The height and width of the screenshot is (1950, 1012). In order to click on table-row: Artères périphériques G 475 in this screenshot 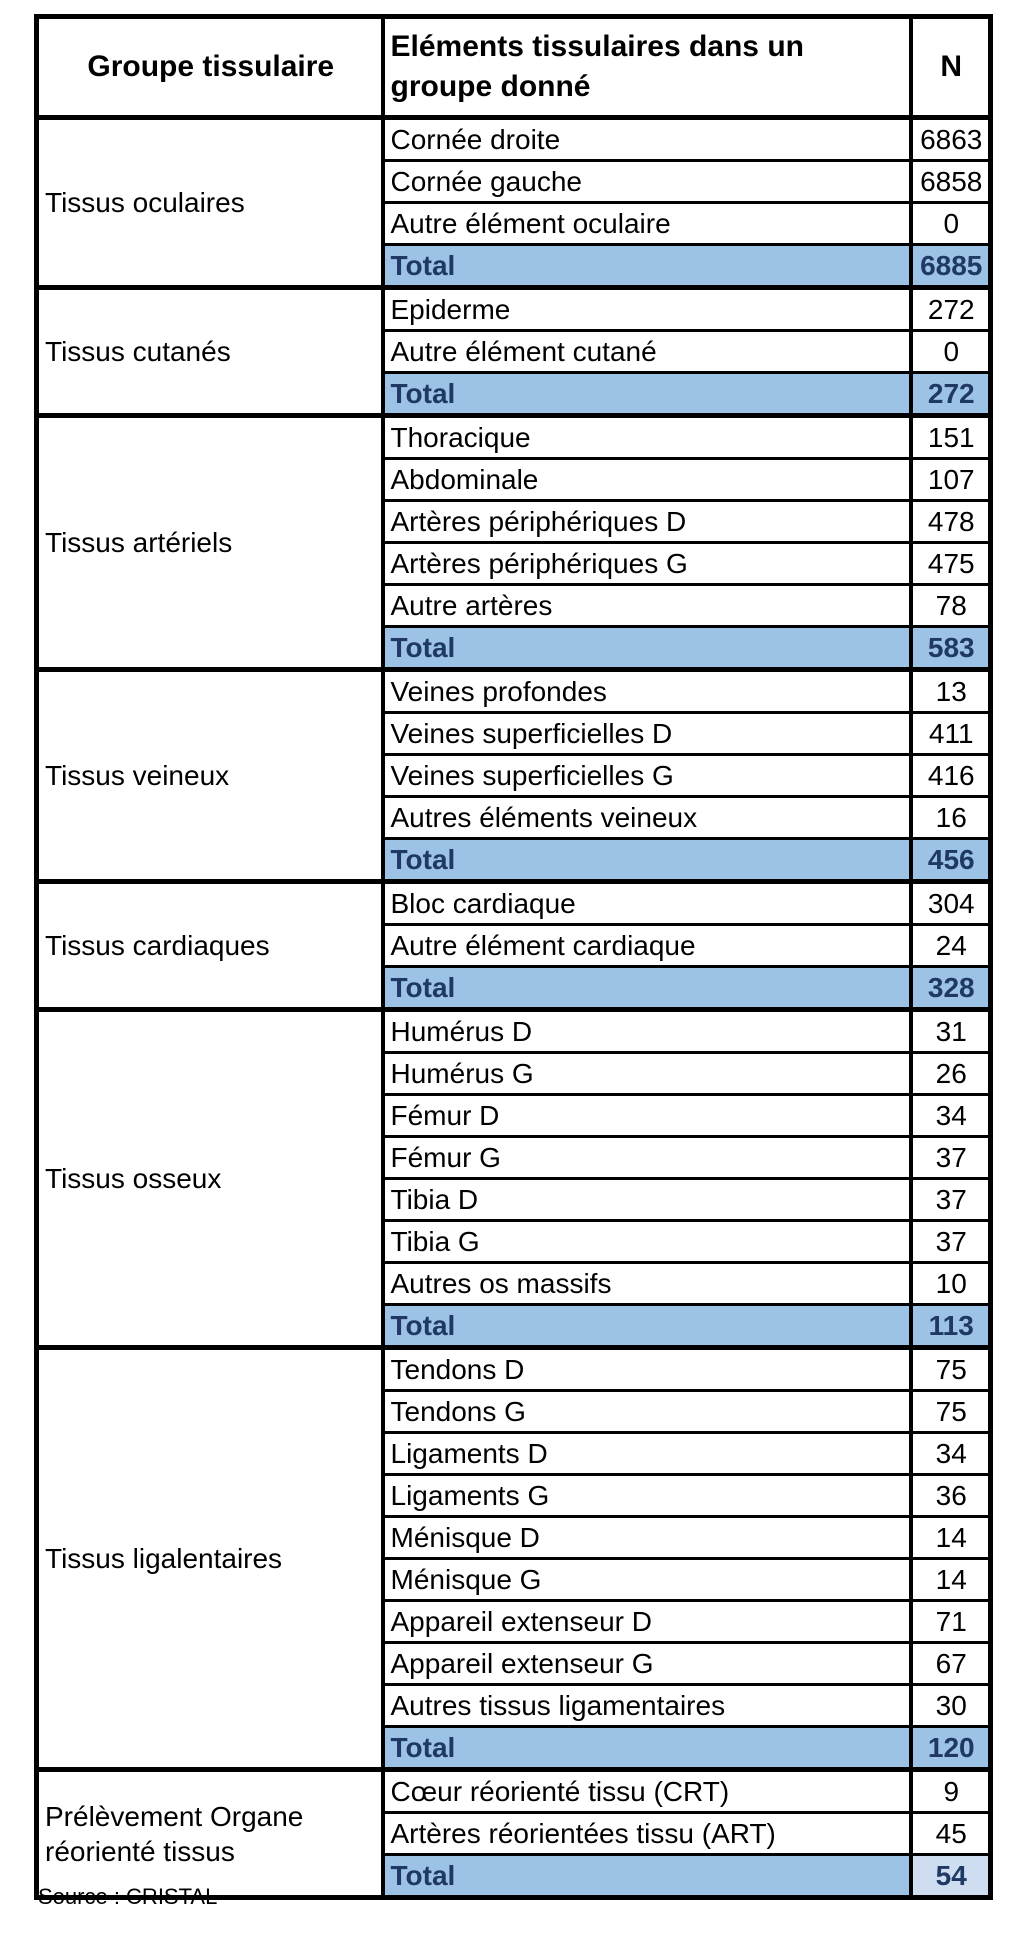, I will do `click(515, 563)`.